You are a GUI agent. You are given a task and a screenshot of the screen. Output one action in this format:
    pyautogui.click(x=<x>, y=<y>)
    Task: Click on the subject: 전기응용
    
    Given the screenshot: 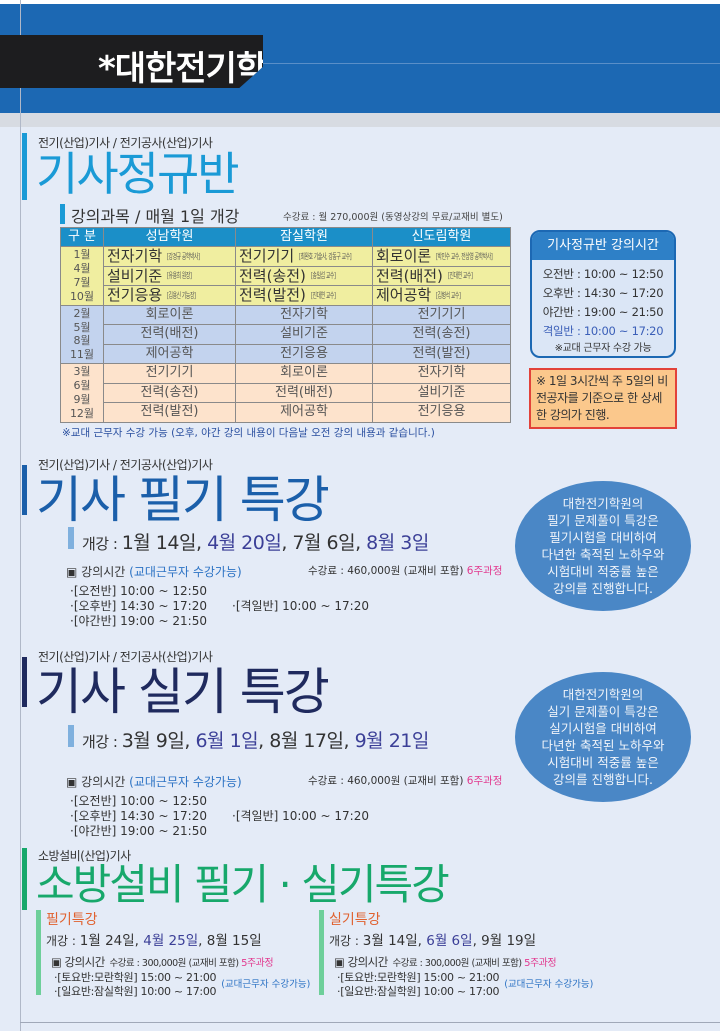 What is the action you would take?
    pyautogui.click(x=441, y=412)
    